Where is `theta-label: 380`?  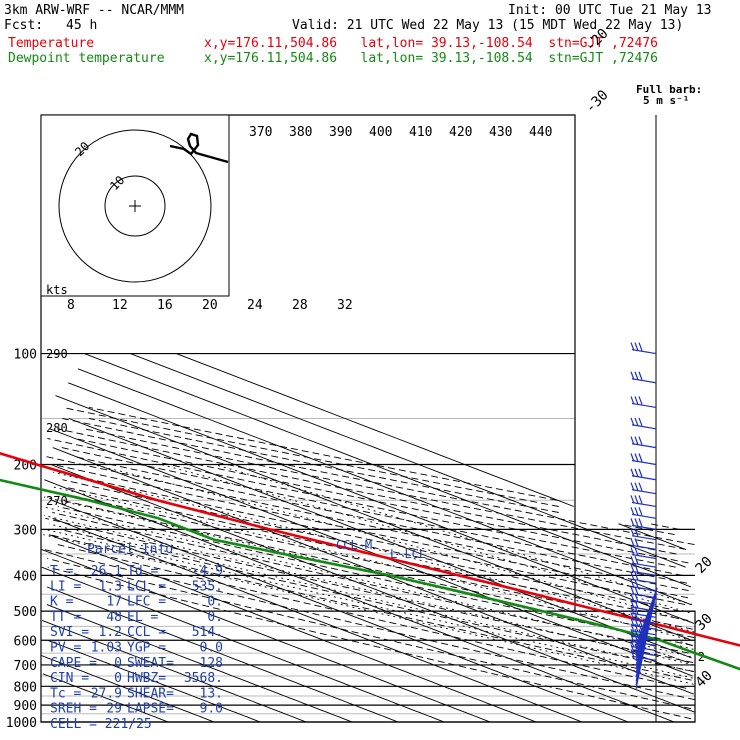
theta-label: 380 is located at coordinates (300, 132).